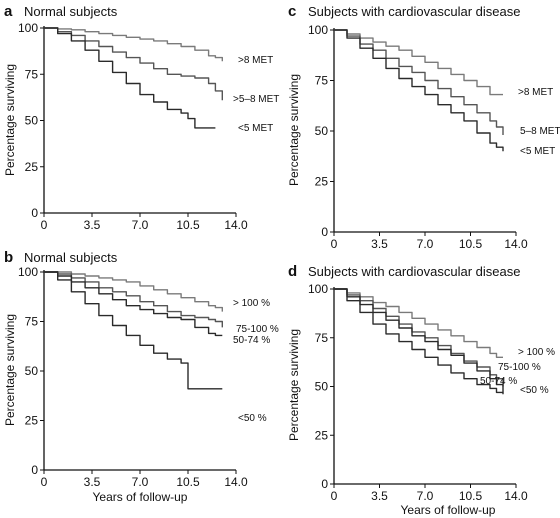  I want to click on series-label: >5–8 MET, so click(256, 99).